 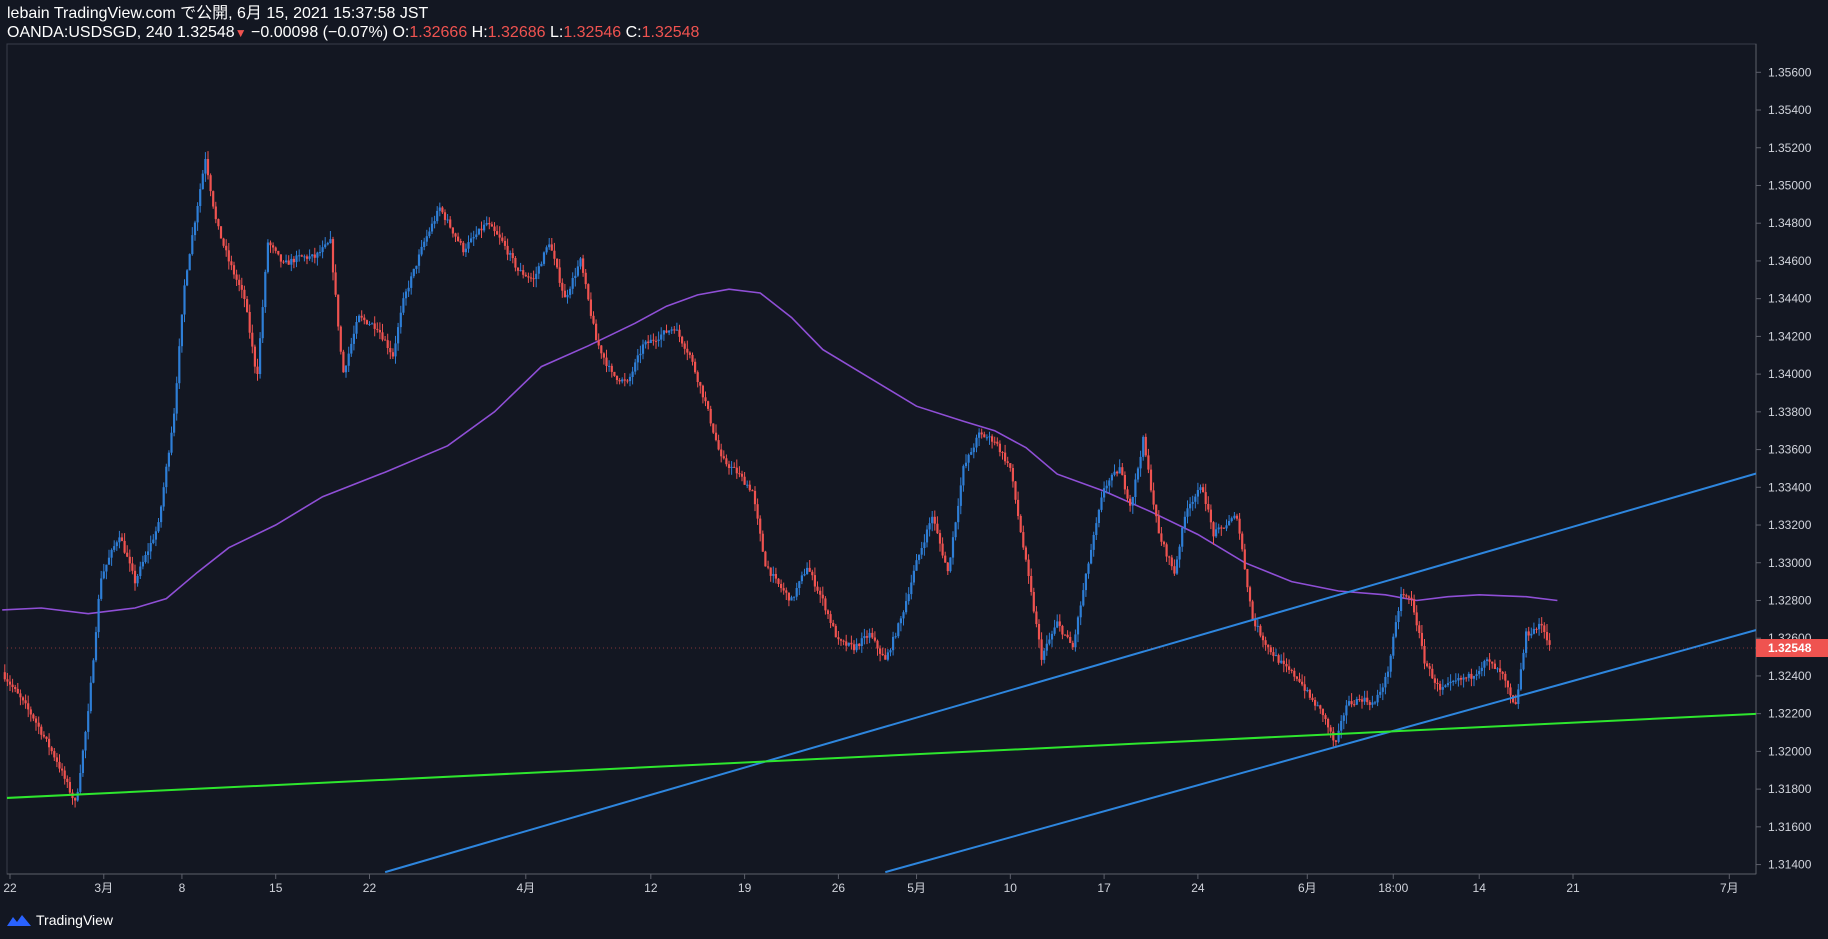 What do you see at coordinates (59, 920) in the screenshot?
I see `footer: TradingView` at bounding box center [59, 920].